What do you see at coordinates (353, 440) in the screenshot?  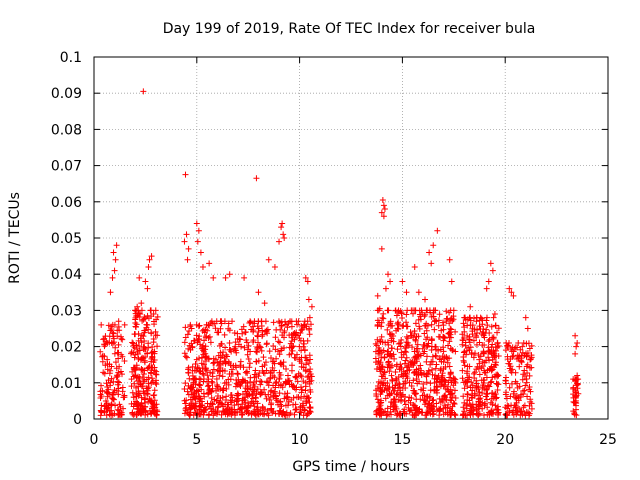 I see `x-tick-labels: 0 5 10 15 20 25` at bounding box center [353, 440].